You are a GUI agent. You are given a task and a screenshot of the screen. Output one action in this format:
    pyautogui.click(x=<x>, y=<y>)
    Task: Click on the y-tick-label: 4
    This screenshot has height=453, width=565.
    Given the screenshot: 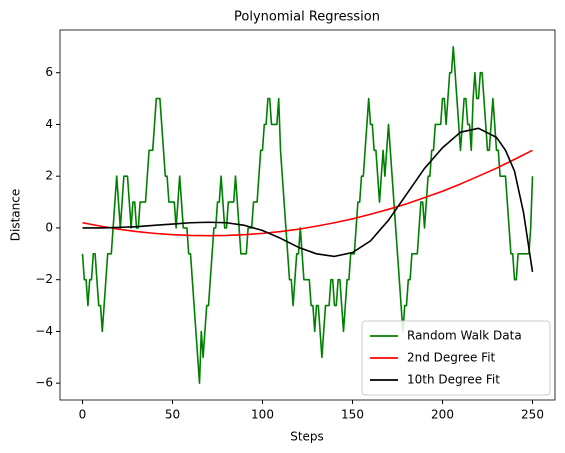 What is the action you would take?
    pyautogui.click(x=49, y=124)
    